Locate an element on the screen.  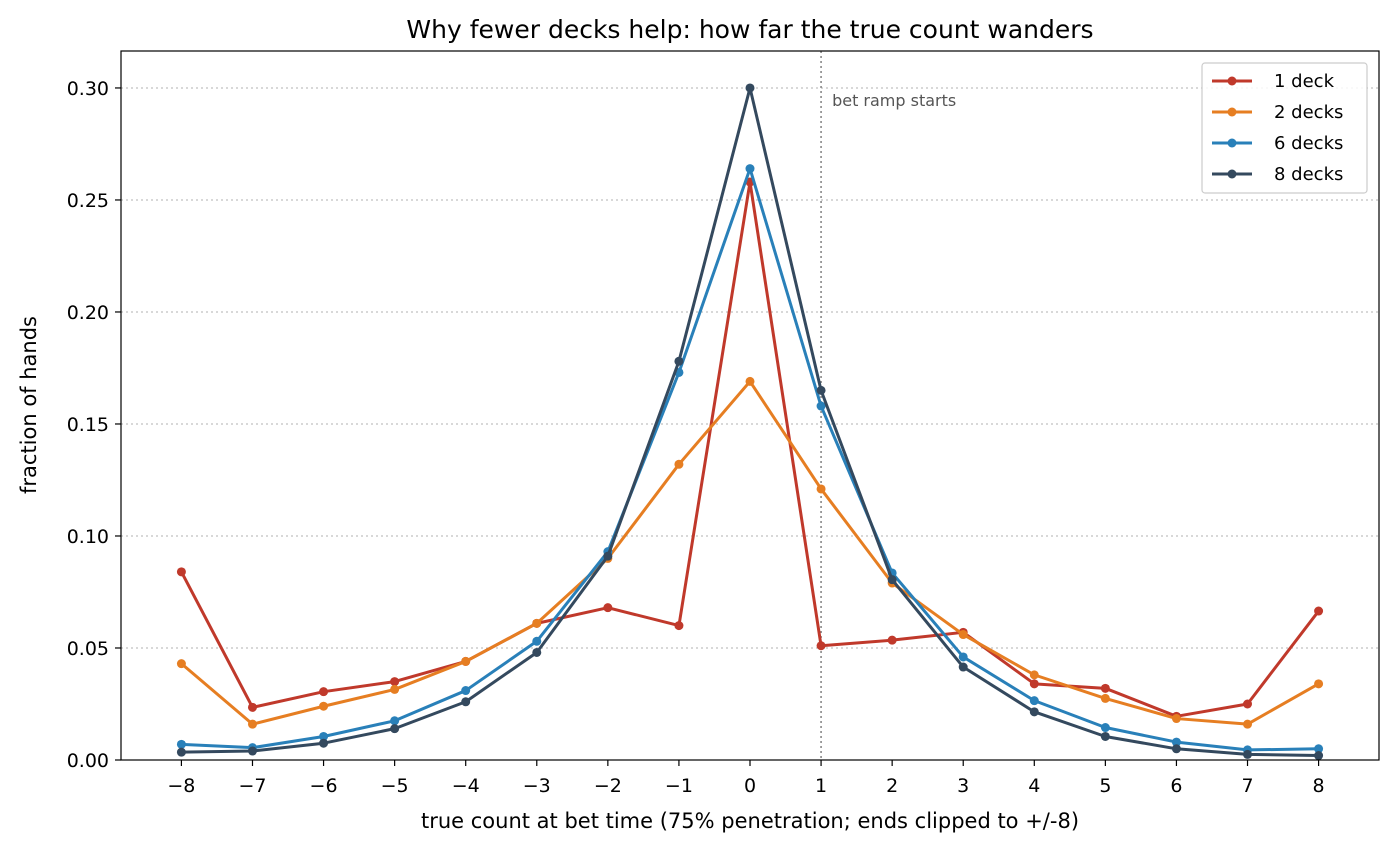
y-tick-label: 0.30 is located at coordinates (88, 89).